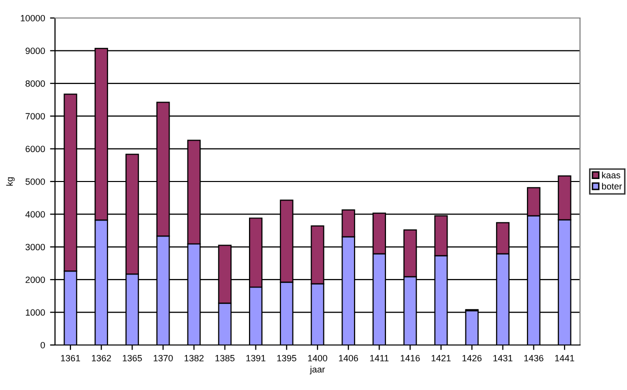  I want to click on x-tick-label: 1411, so click(379, 358).